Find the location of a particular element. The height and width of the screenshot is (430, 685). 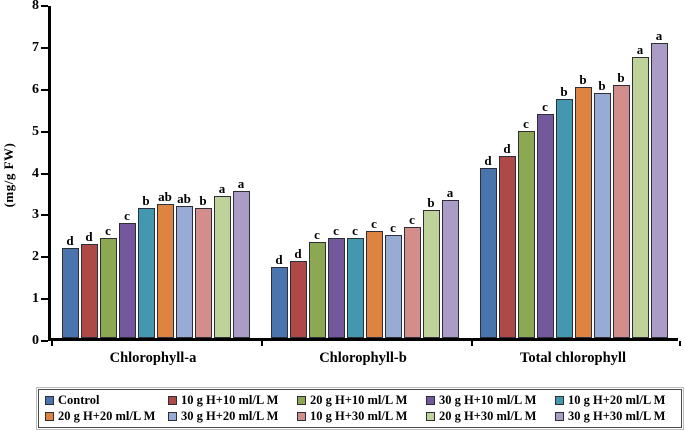

bar: ab is located at coordinates (165, 264).